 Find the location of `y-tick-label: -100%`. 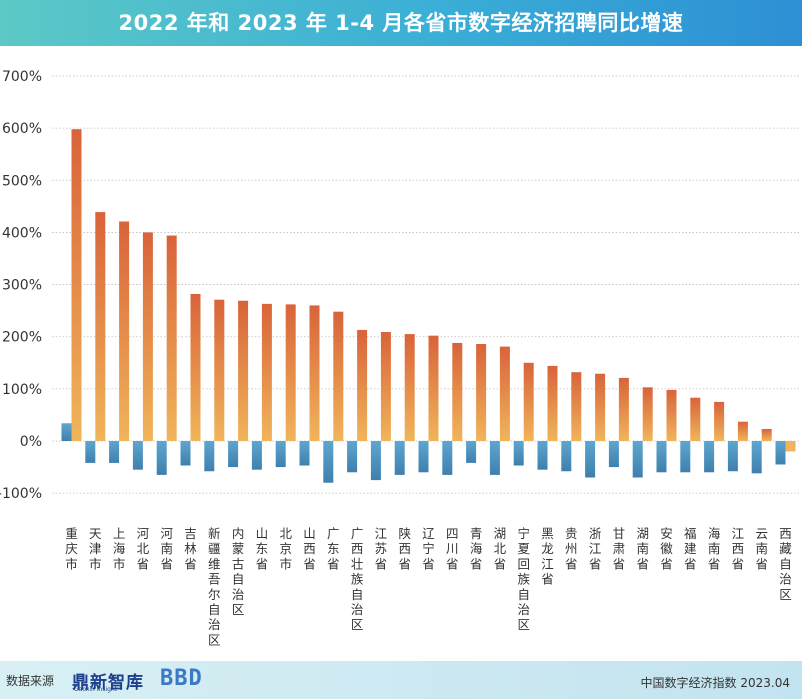

y-tick-label: -100% is located at coordinates (21, 494).